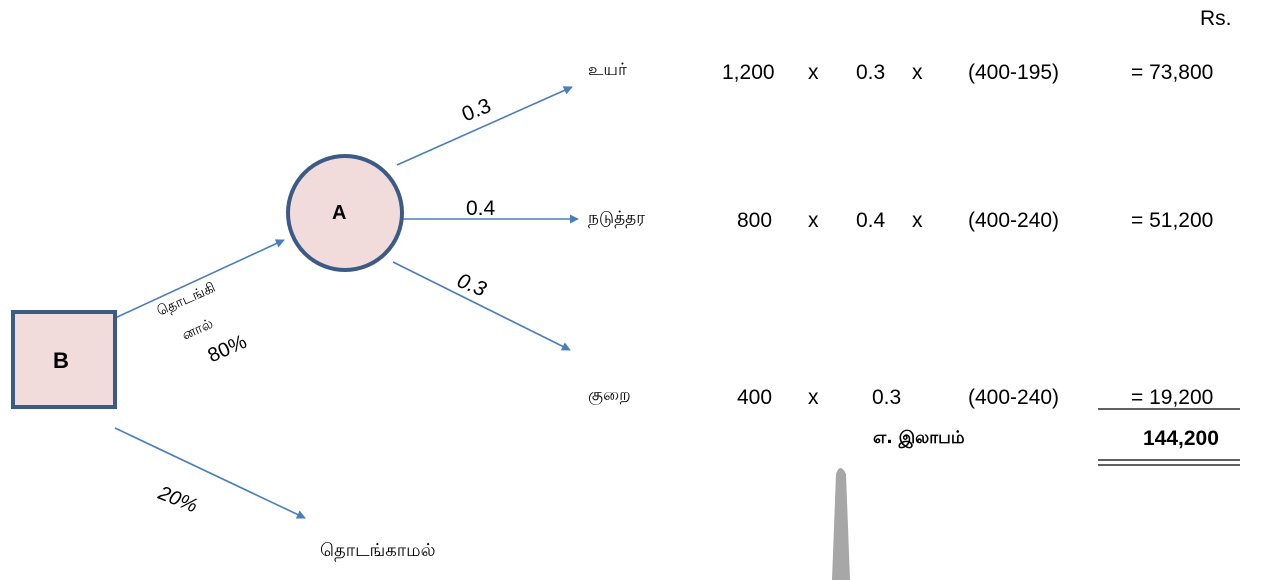 This screenshot has height=580, width=1281. I want to click on currency-label: Rs., so click(1216, 18).